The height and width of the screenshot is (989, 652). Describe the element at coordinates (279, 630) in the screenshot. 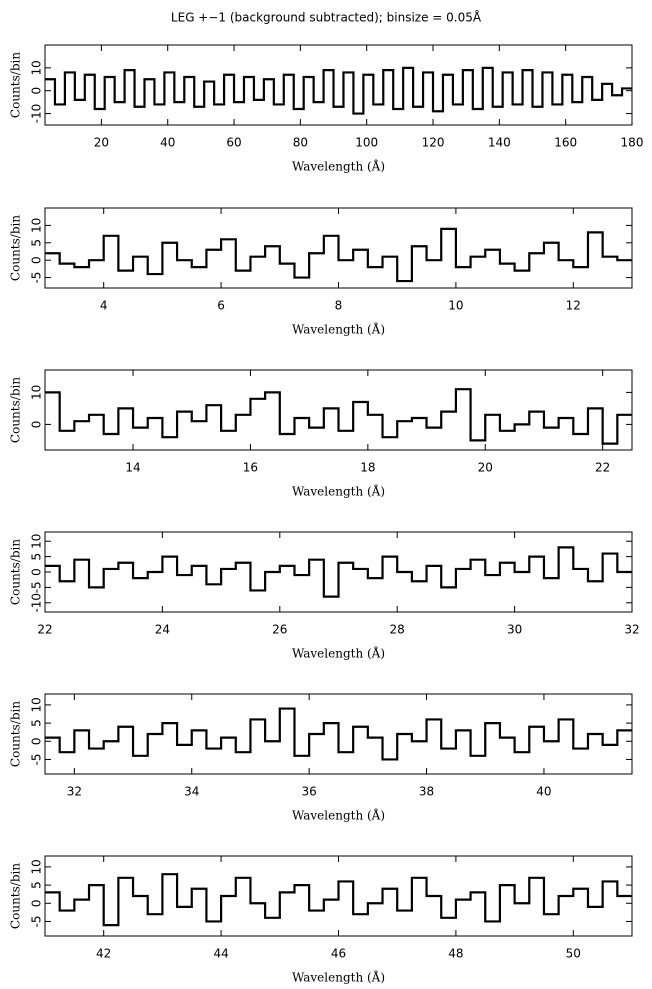

I see `x-tick-label: 26` at that location.